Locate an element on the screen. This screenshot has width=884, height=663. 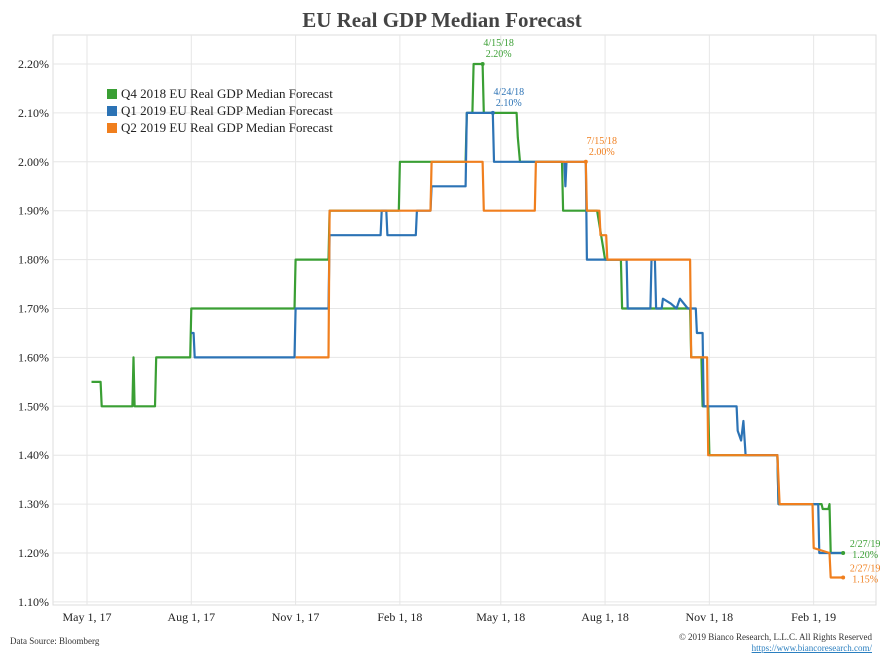
annotation-value: 2.10% is located at coordinates (509, 103).